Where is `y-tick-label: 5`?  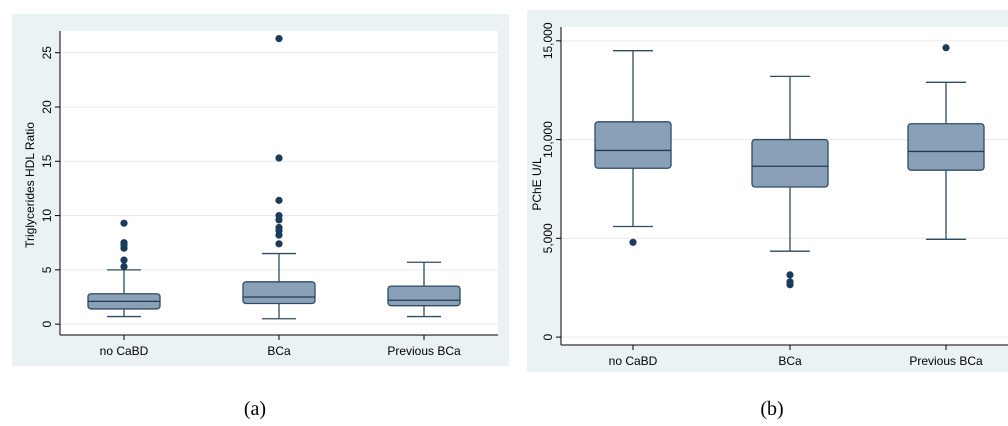
y-tick-label: 5 is located at coordinates (47, 269).